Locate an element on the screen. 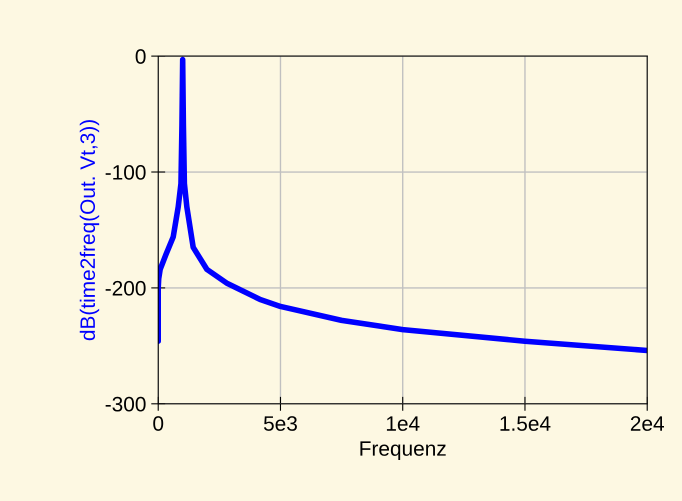 This screenshot has width=682, height=501. x-axis-title: Frequenz is located at coordinates (403, 450).